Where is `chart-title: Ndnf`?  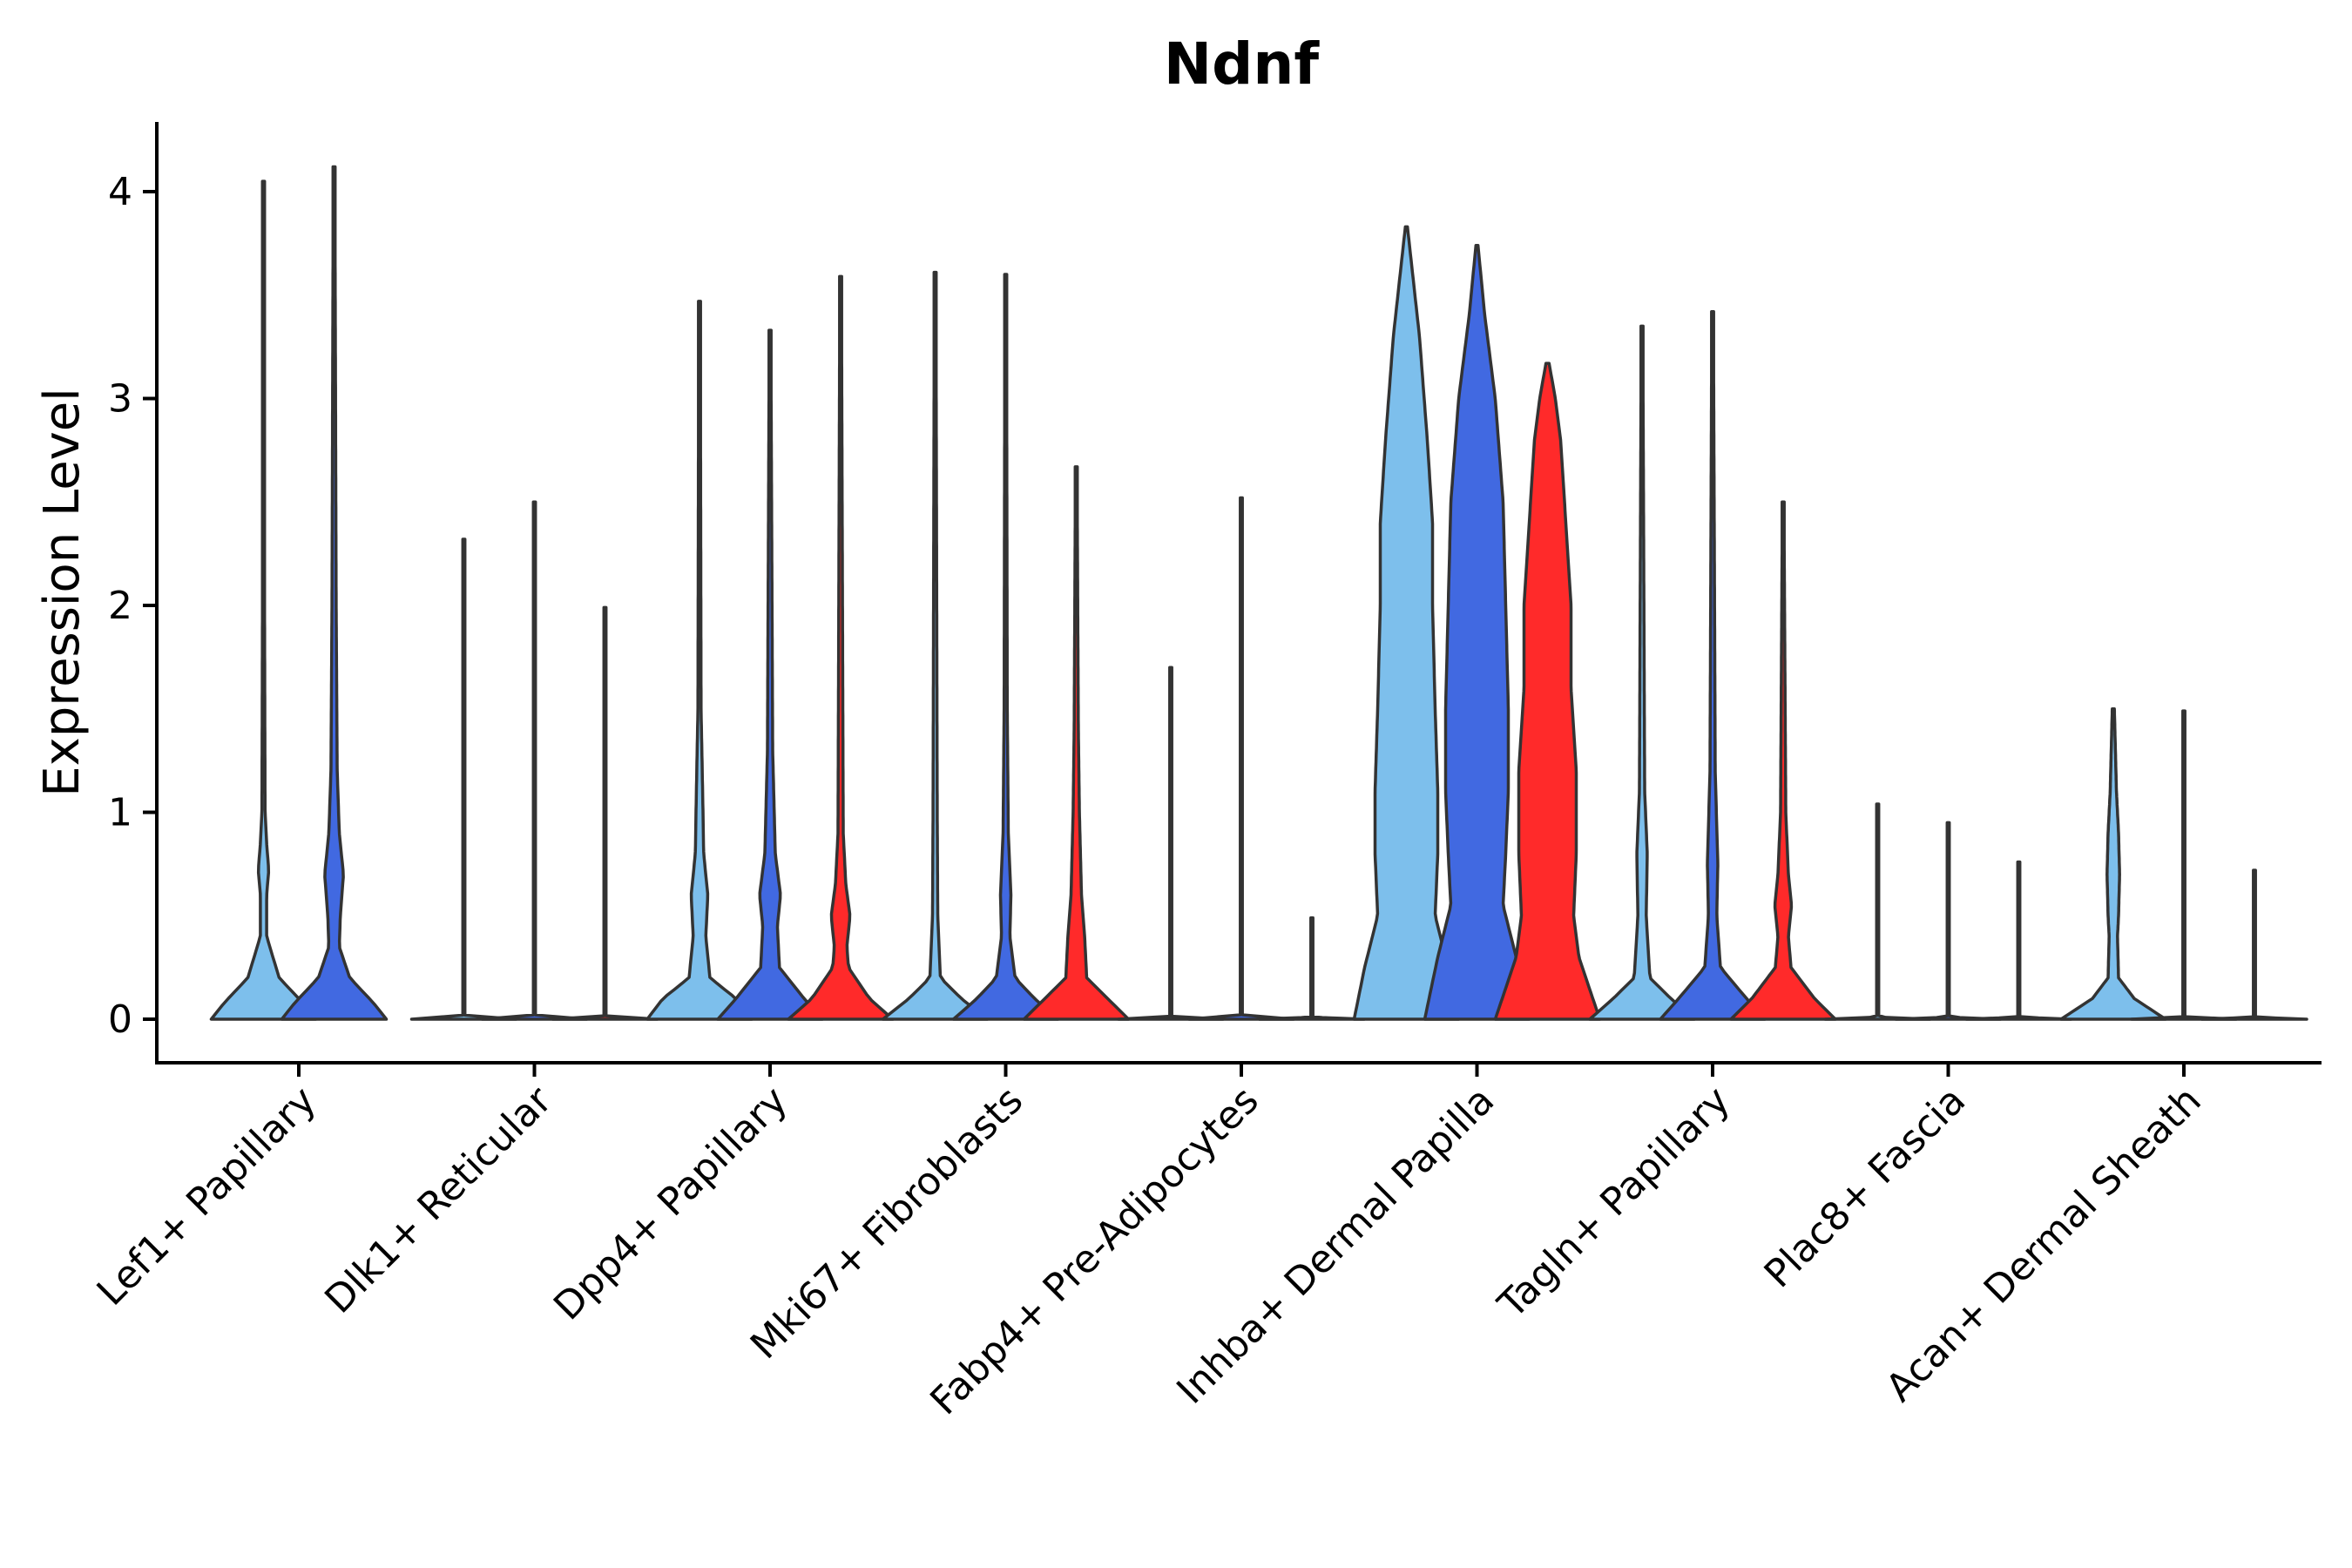 chart-title: Ndnf is located at coordinates (1242, 64).